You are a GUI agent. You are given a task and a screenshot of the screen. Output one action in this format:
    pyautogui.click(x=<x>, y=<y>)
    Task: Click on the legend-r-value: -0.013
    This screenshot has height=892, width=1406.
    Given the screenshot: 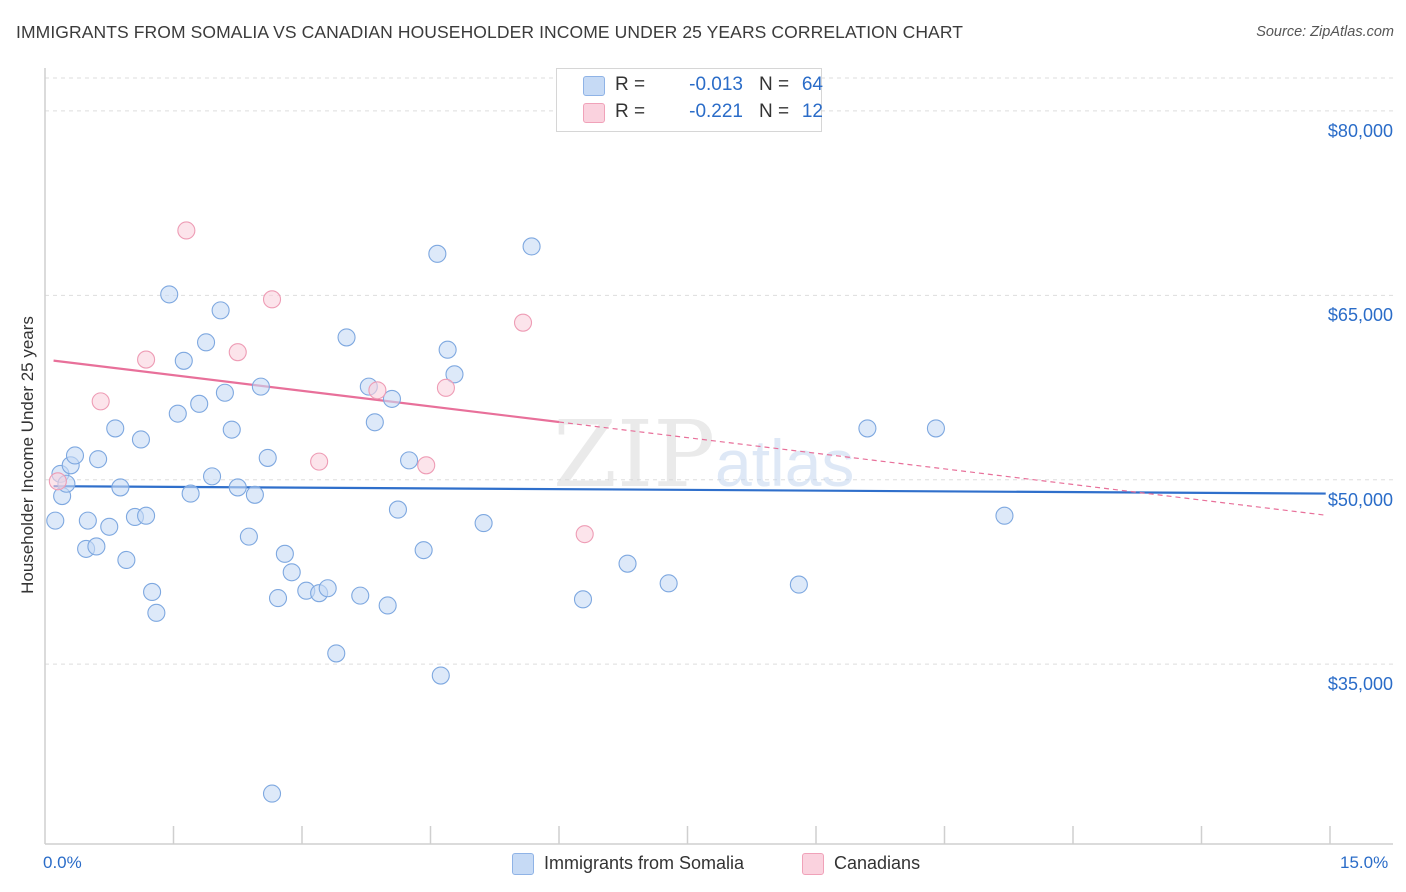 What is the action you would take?
    pyautogui.click(x=716, y=84)
    